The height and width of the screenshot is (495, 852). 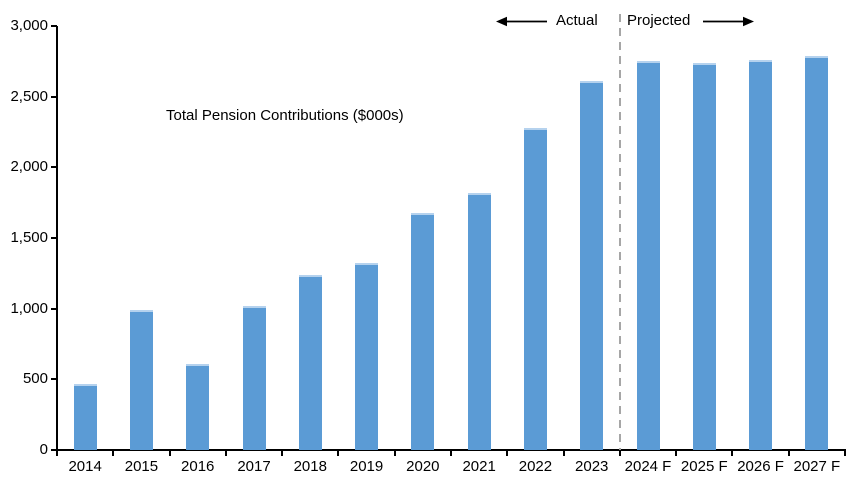 I want to click on x-axis-tick-label: 2018, so click(x=310, y=466).